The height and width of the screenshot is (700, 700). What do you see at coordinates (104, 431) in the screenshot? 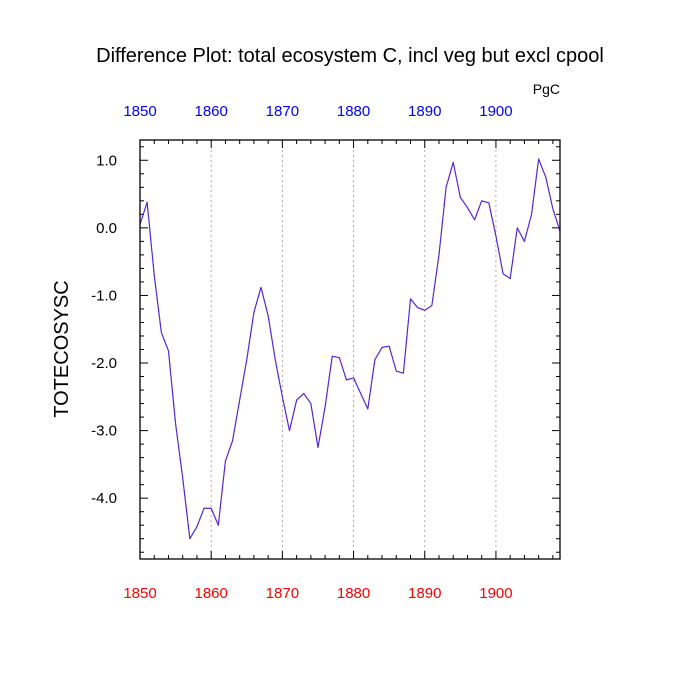
I see `y-tick-label: -3.0` at bounding box center [104, 431].